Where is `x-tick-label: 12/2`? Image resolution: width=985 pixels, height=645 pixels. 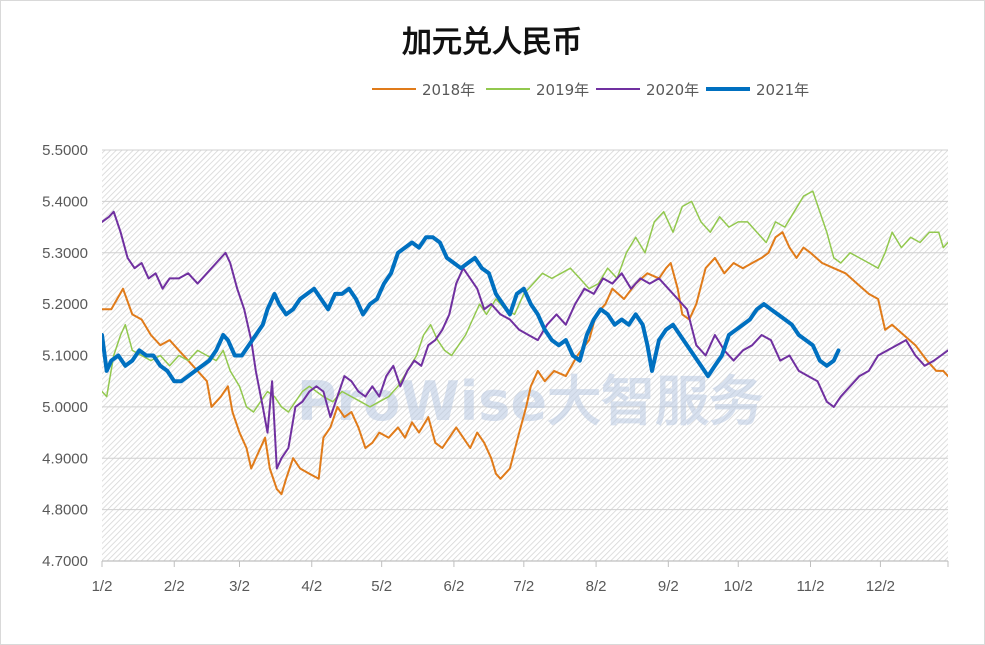 x-tick-label: 12/2 is located at coordinates (880, 586).